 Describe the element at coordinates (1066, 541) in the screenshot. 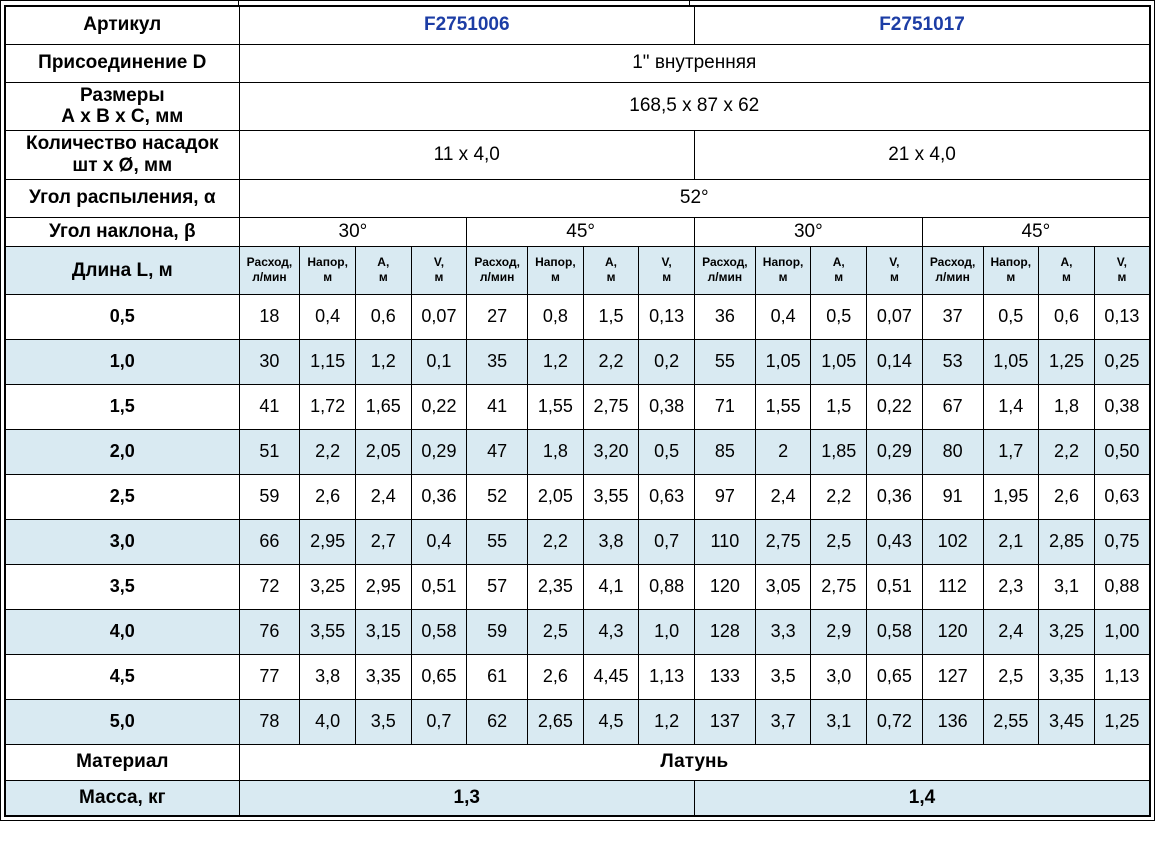

I see `data-cell: 2,85` at that location.